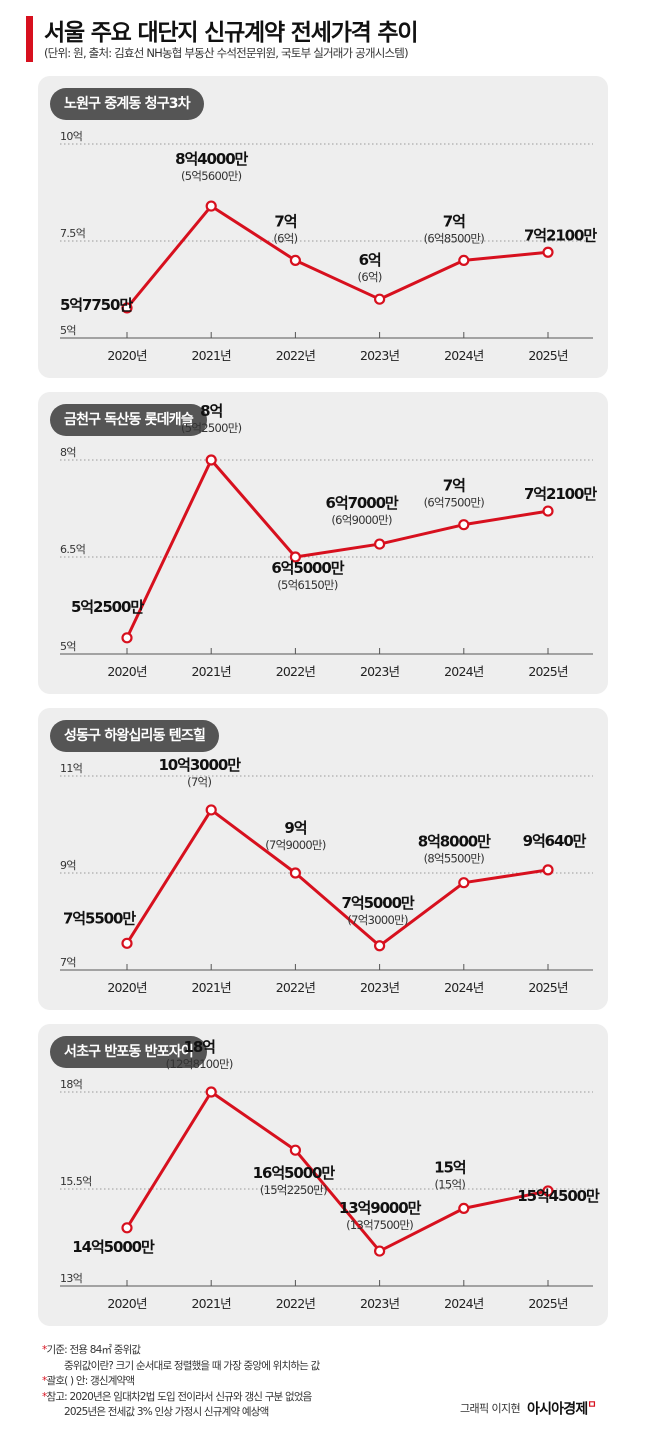 The width and height of the screenshot is (647, 1442). Describe the element at coordinates (362, 503) in the screenshot. I see `value-label: 6억7000만` at that location.